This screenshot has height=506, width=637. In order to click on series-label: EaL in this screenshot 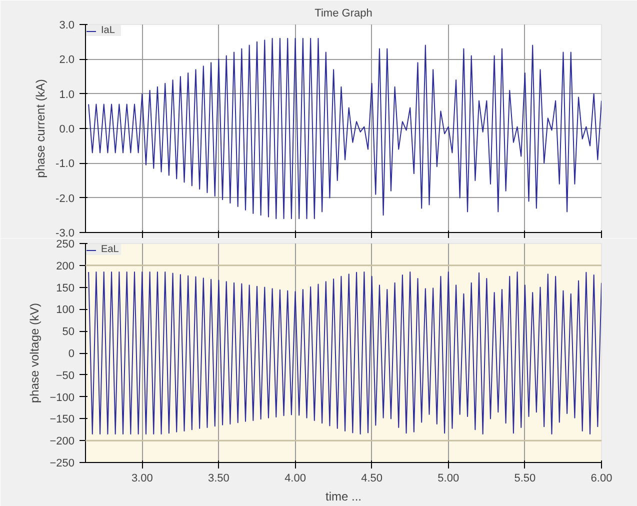, I will do `click(110, 249)`.